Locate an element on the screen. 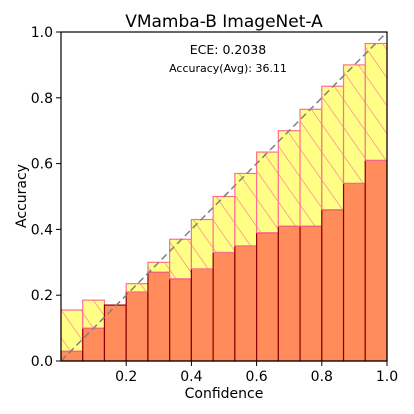 The width and height of the screenshot is (414, 414). x-tick-label: 1.0 is located at coordinates (387, 377).